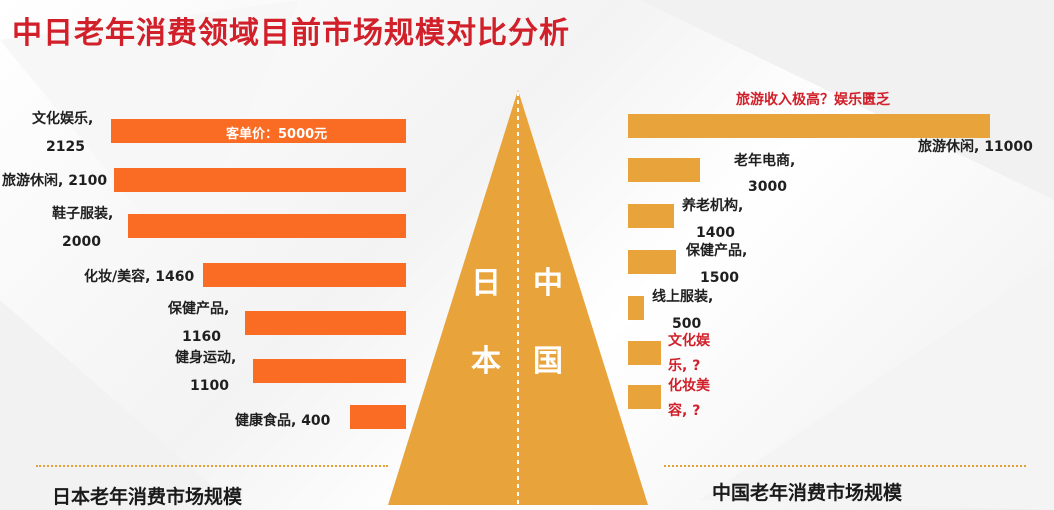 The image size is (1054, 510). What do you see at coordinates (713, 206) in the screenshot?
I see `cn-label-elder-care-1: 养老机构,` at bounding box center [713, 206].